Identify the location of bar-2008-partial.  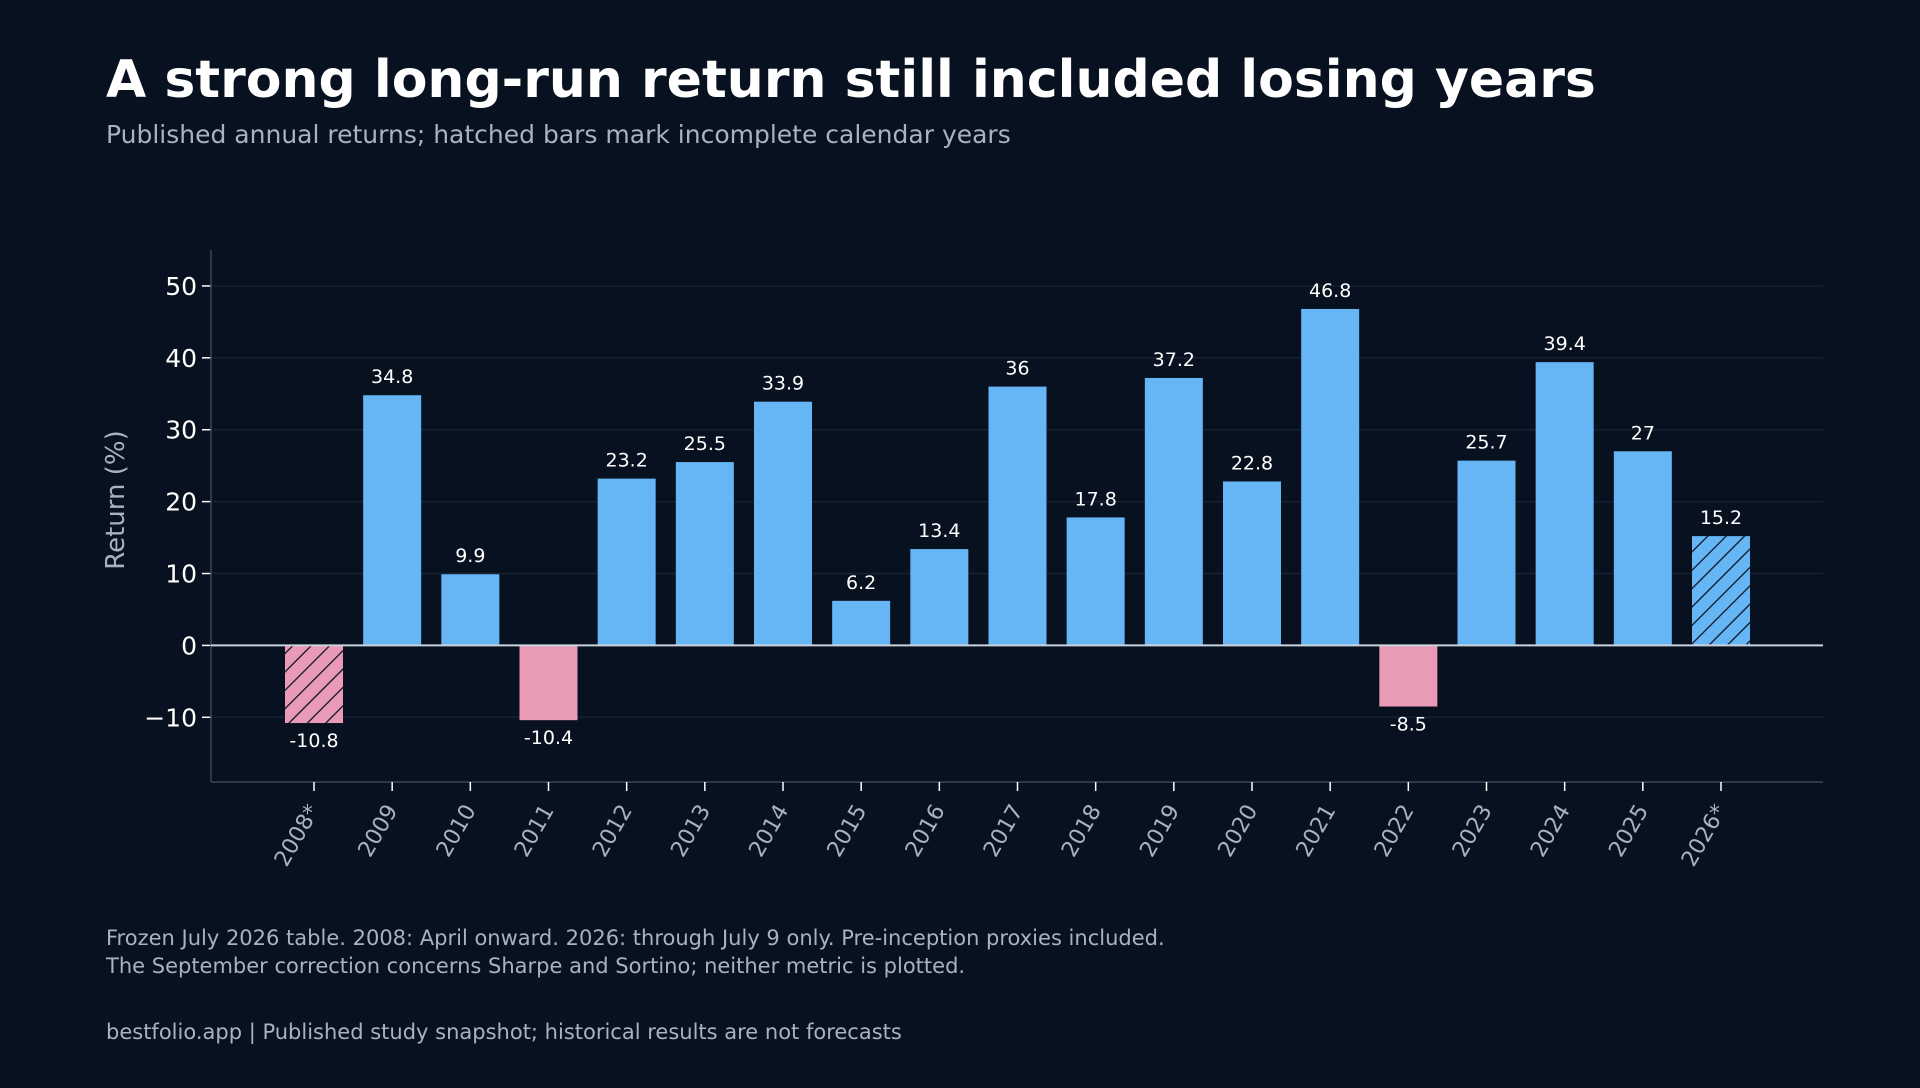
(314, 684).